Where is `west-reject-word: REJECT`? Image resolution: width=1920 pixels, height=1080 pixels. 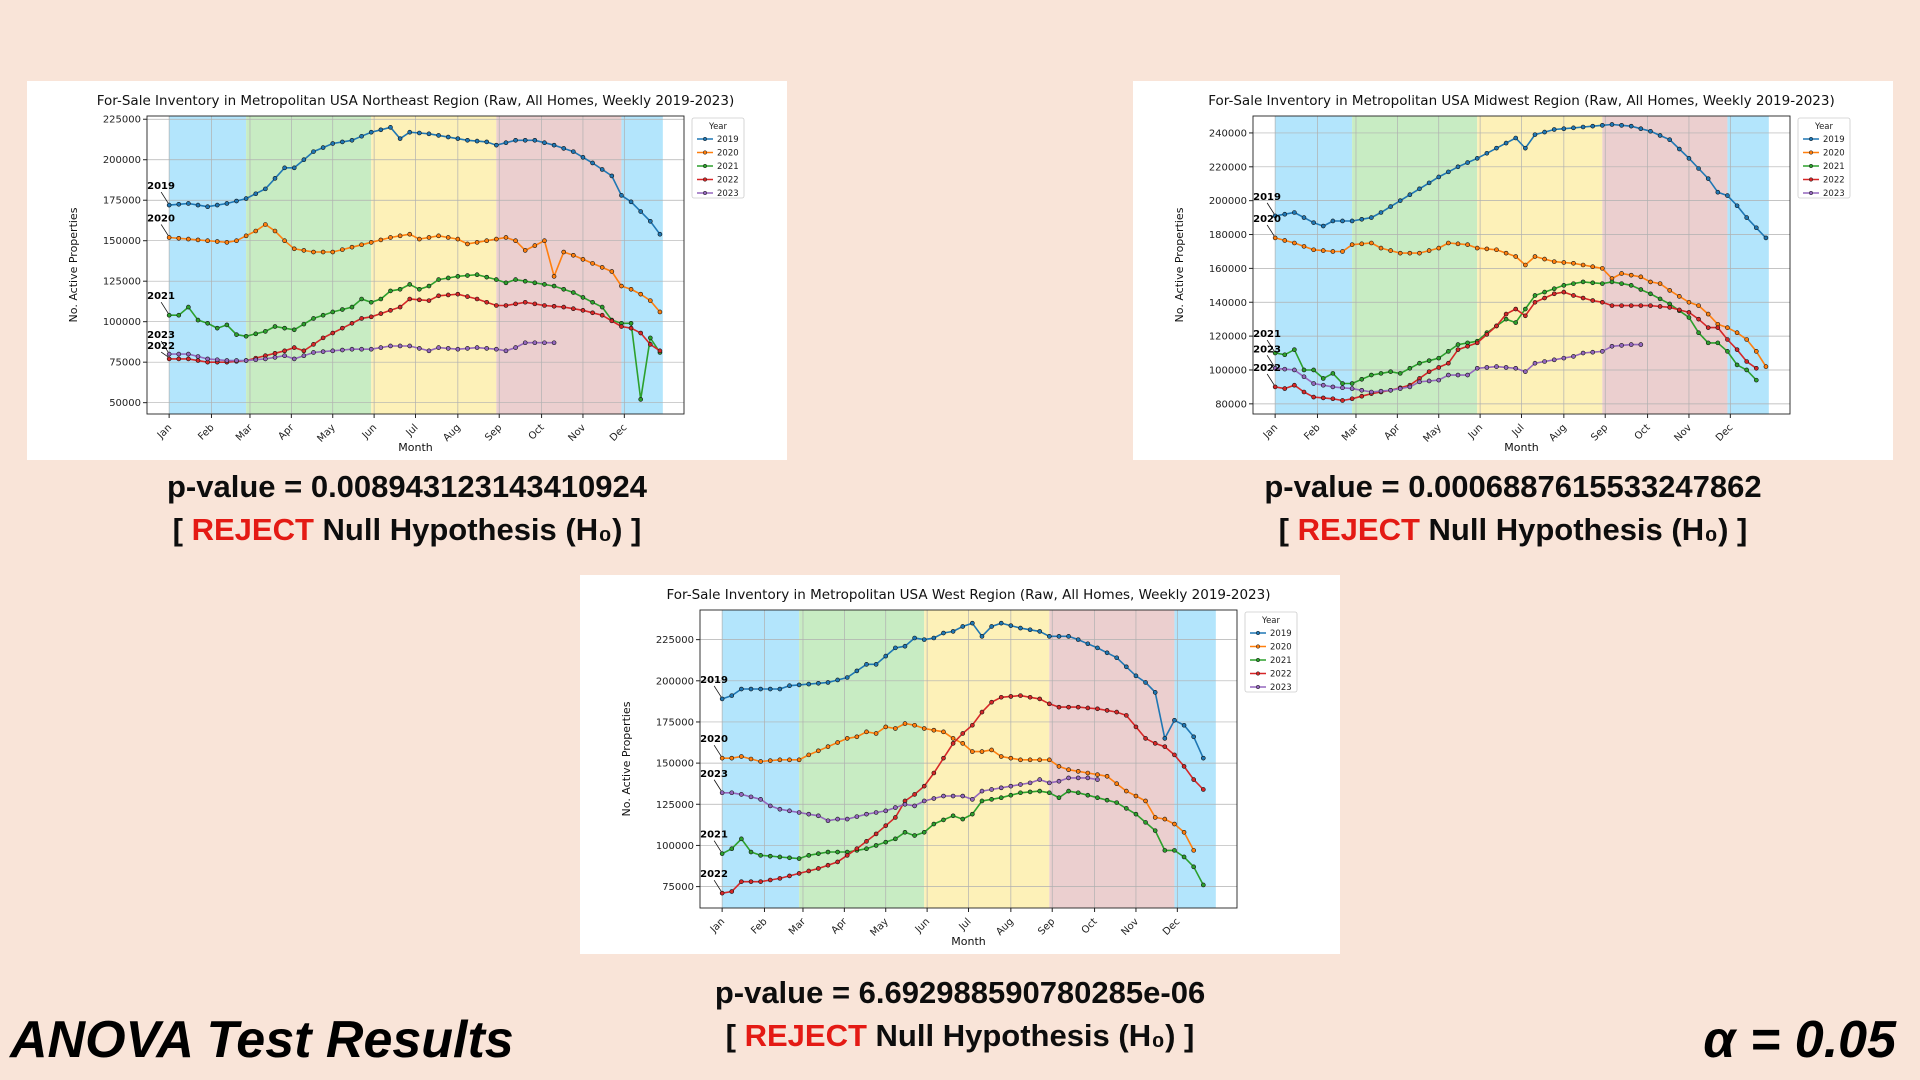 west-reject-word: REJECT is located at coordinates (805, 1035).